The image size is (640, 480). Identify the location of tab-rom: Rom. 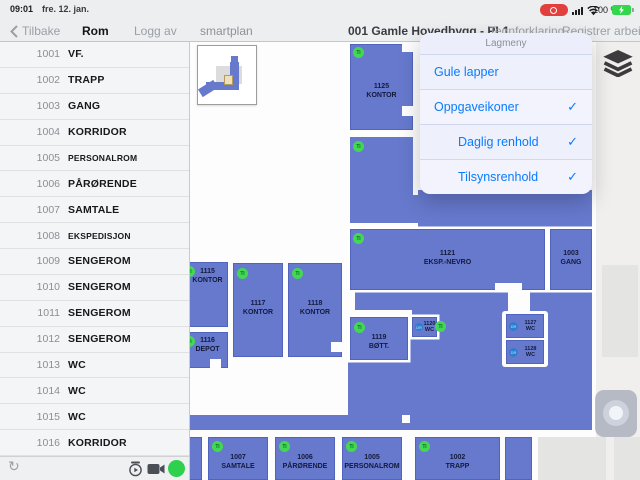
(95, 31).